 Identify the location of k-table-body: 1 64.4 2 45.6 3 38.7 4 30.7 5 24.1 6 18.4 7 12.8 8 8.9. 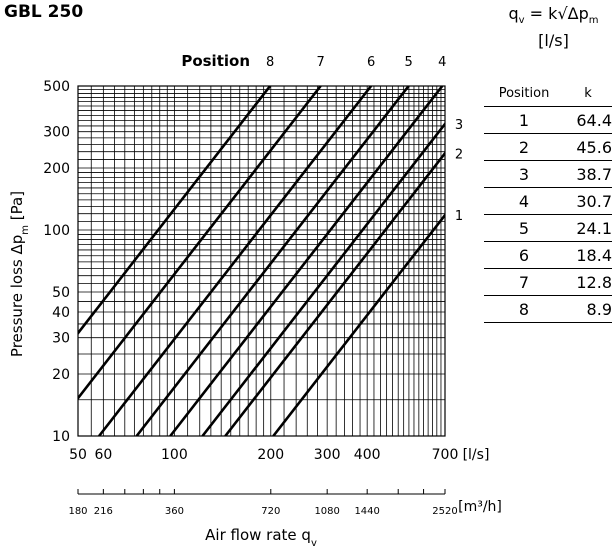
(548, 214).